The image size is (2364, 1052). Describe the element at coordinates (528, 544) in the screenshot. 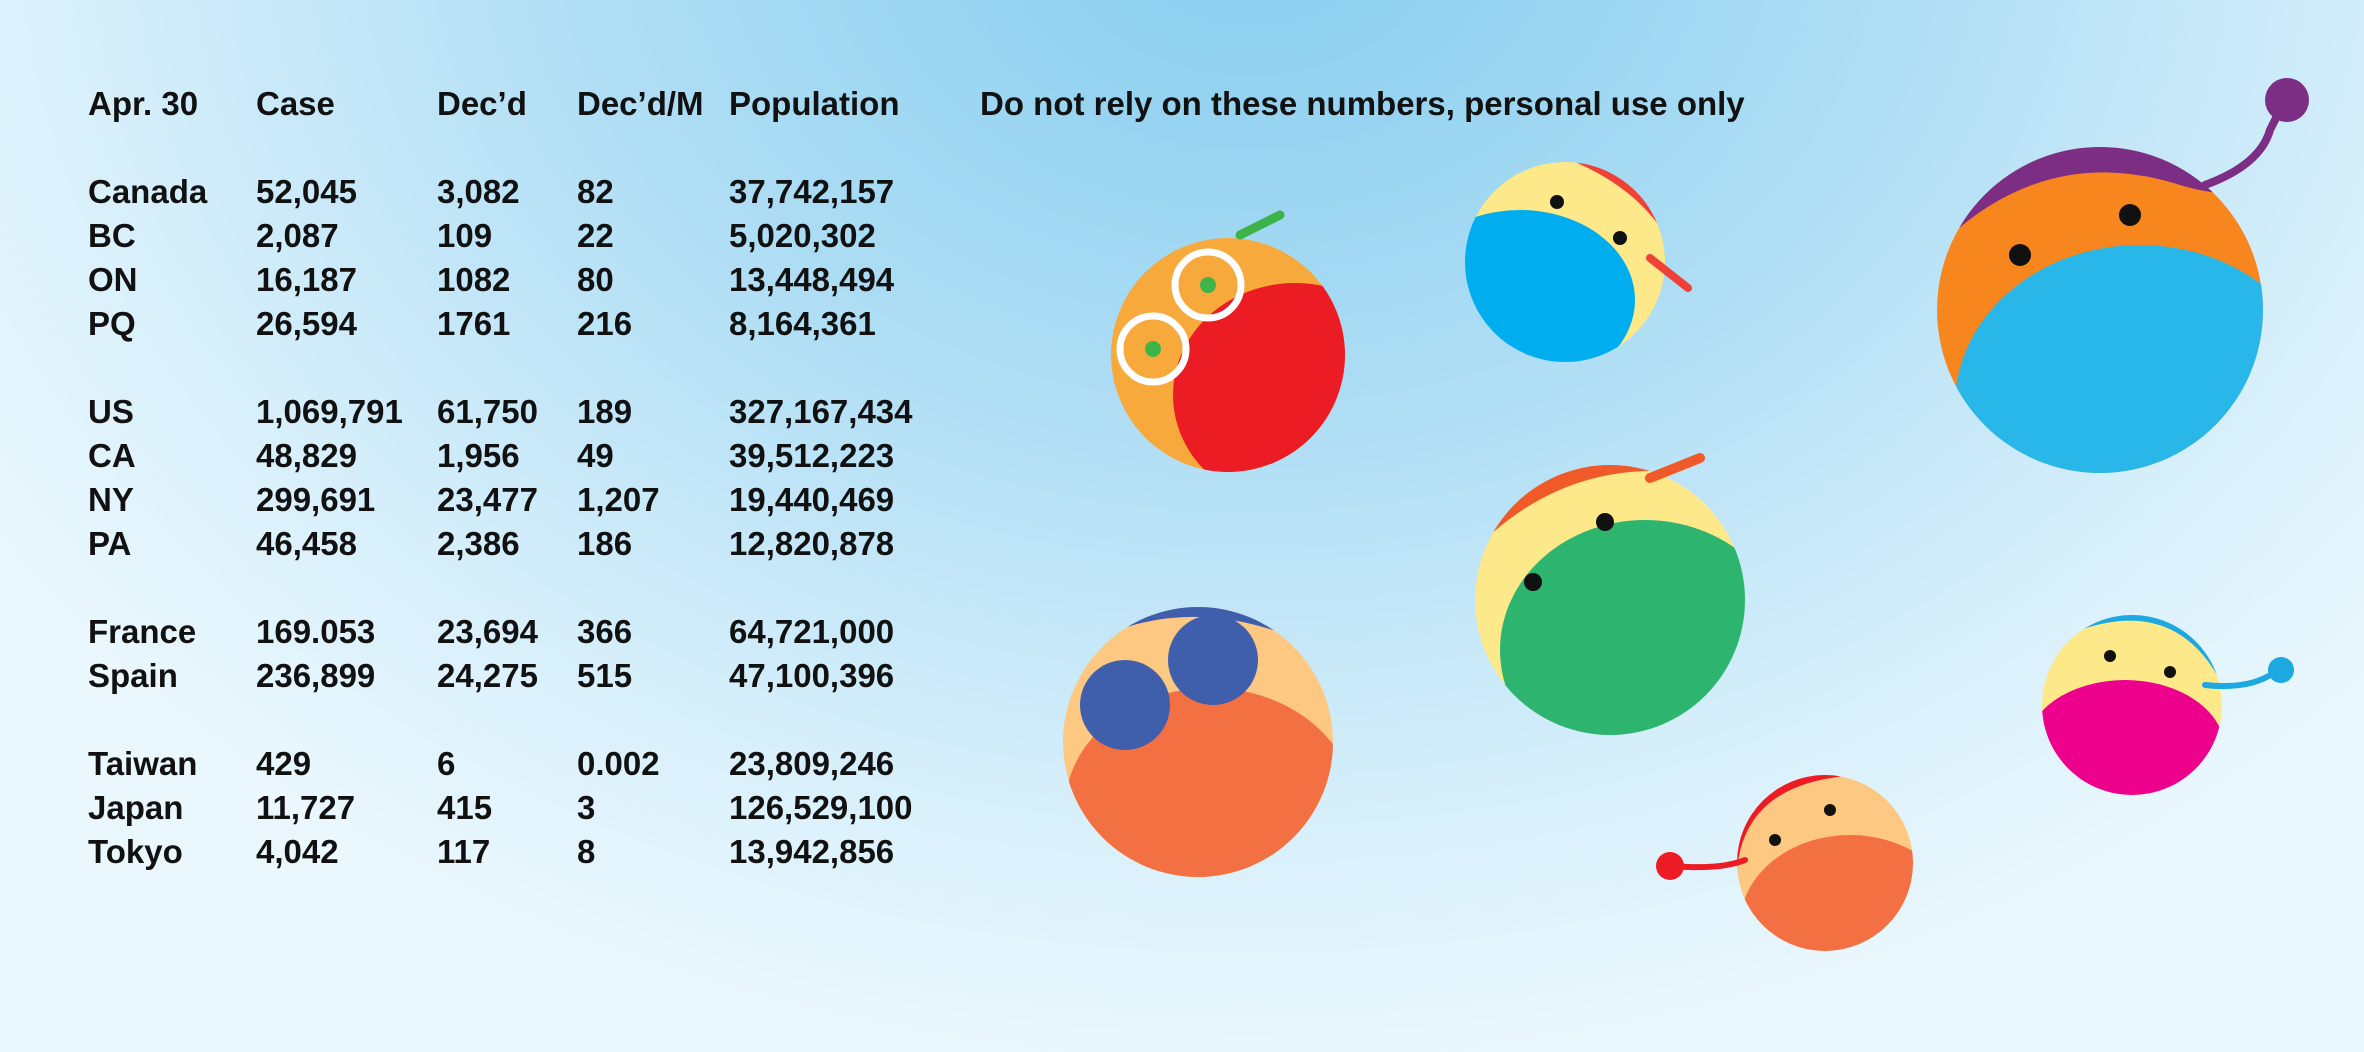

I see `table-row: PA 46,458 2,386 186 12,820,878` at that location.